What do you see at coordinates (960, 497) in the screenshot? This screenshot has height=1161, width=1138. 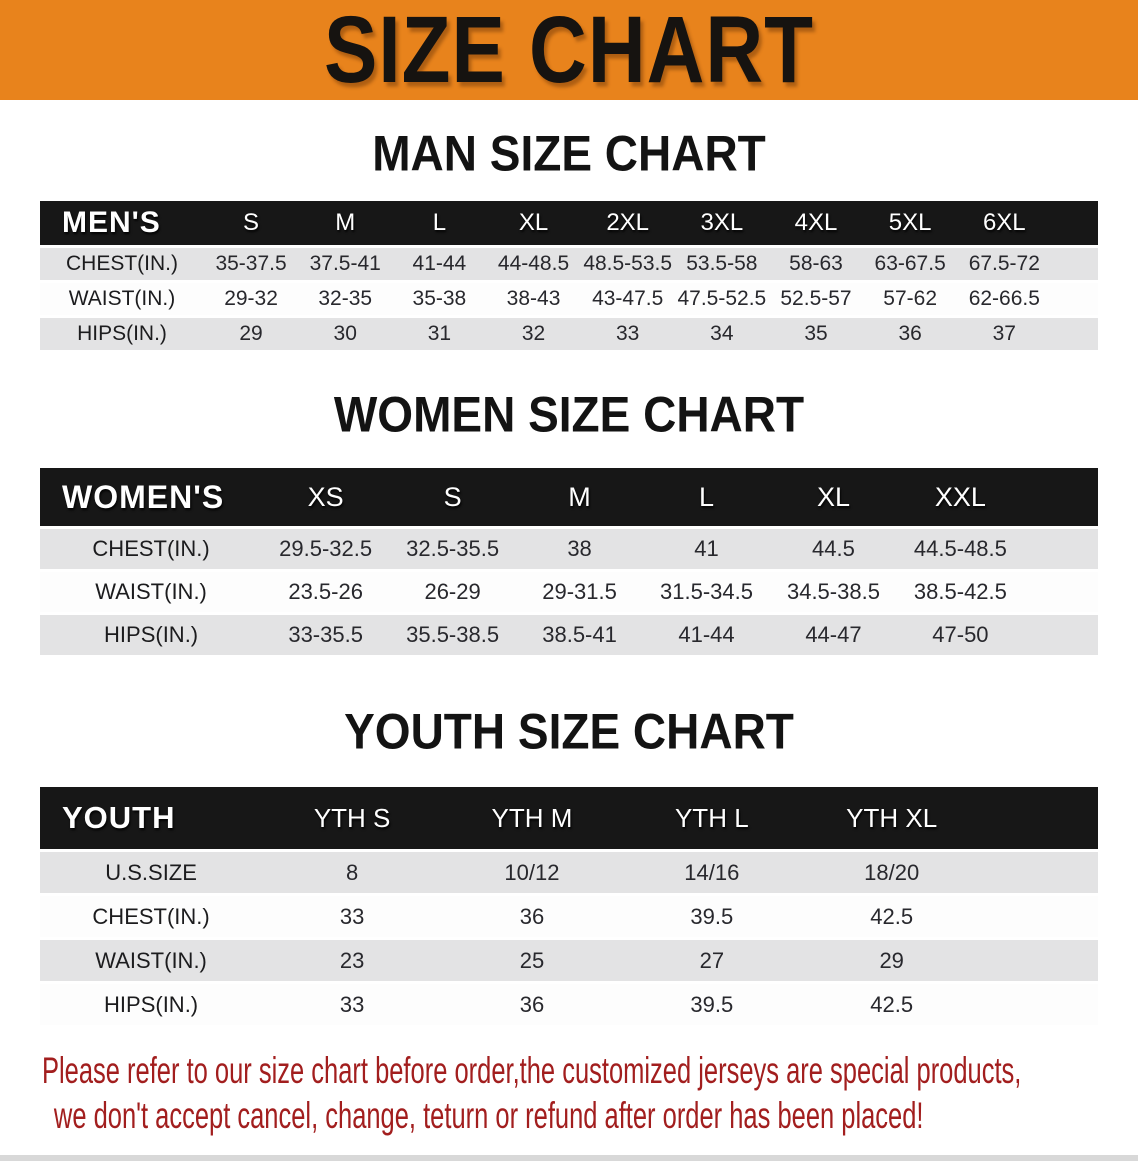 I see `size-column-header: XXL` at bounding box center [960, 497].